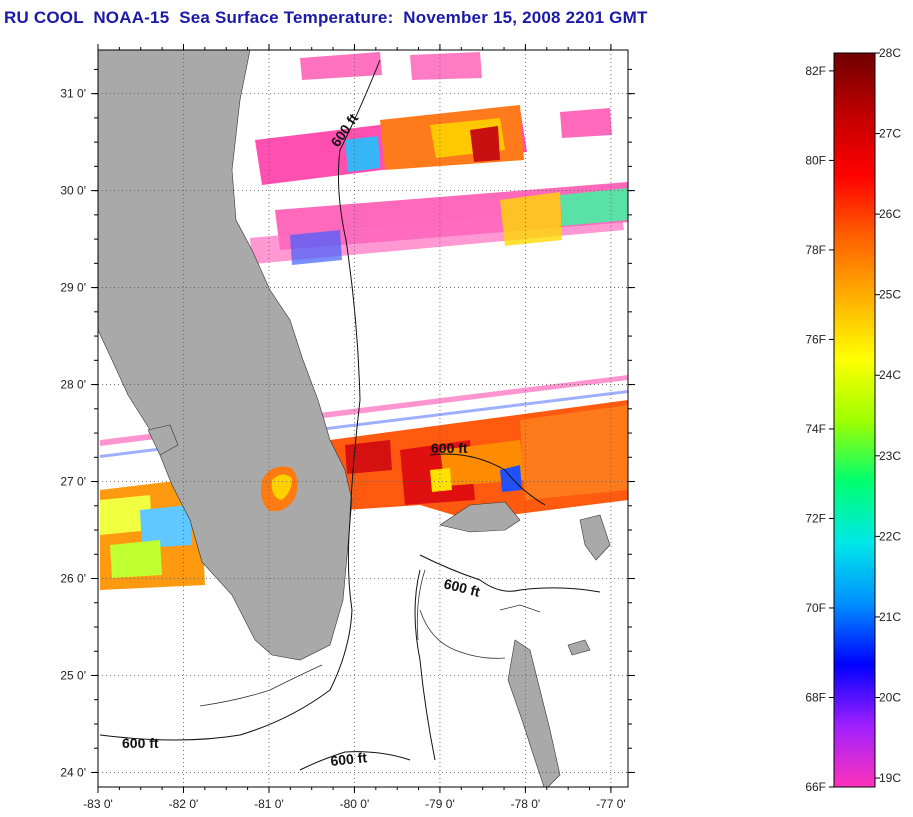 The image size is (913, 817). What do you see at coordinates (815, 250) in the screenshot?
I see `colorbar-f-label: 78F` at bounding box center [815, 250].